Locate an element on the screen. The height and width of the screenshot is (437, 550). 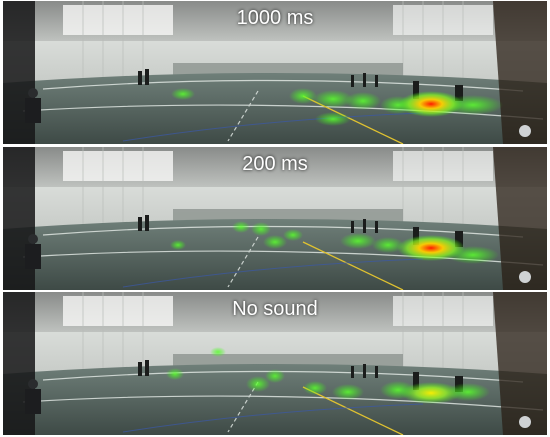
condition-label: 200 ms is located at coordinates (275, 164).